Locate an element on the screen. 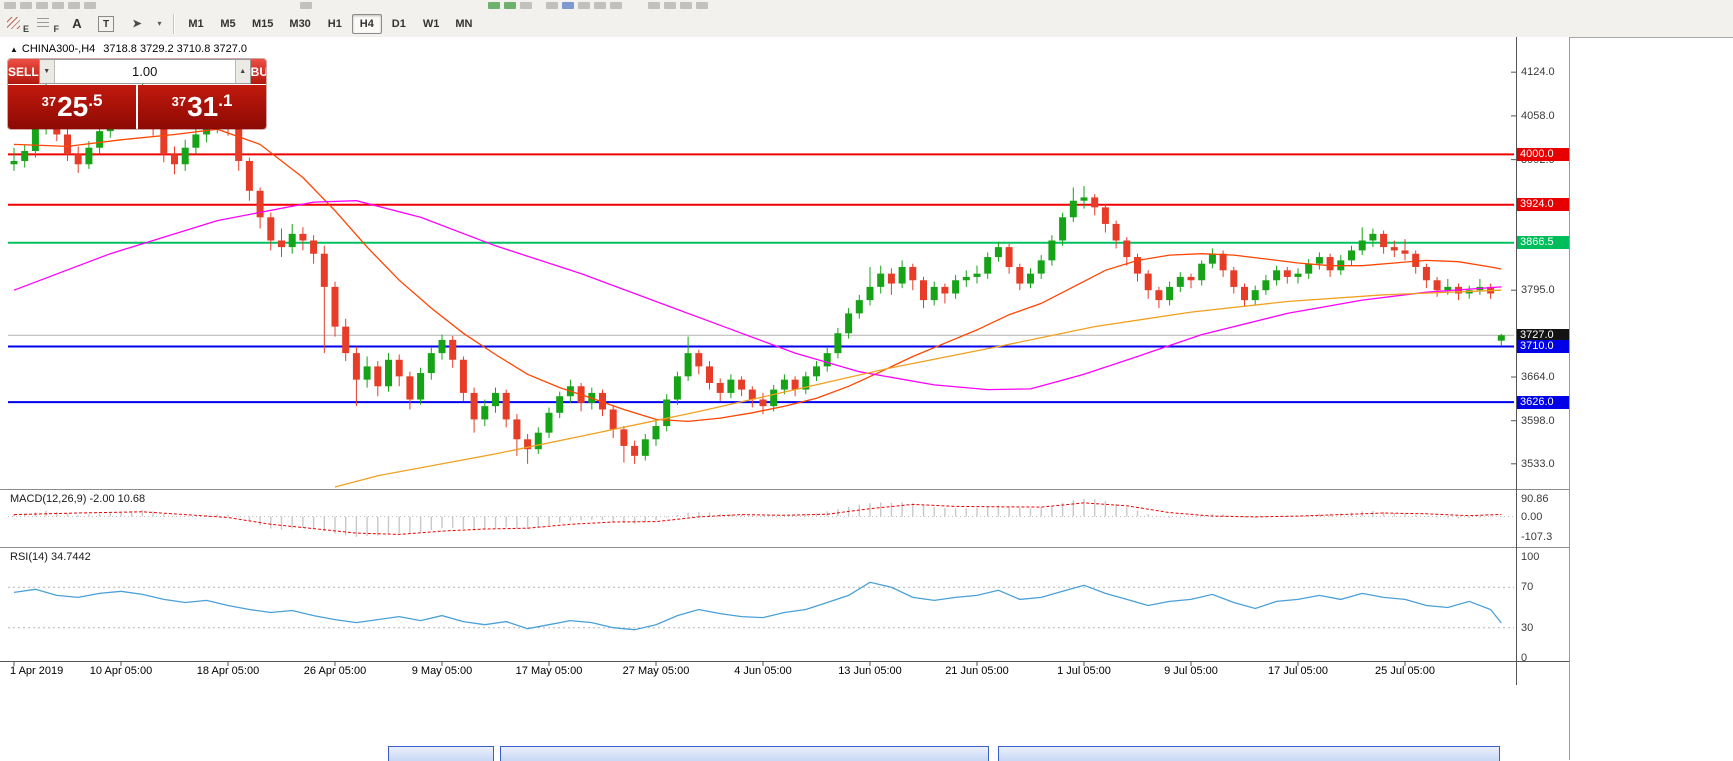  price-axis-badge: 3727.0 is located at coordinates (1543, 335).